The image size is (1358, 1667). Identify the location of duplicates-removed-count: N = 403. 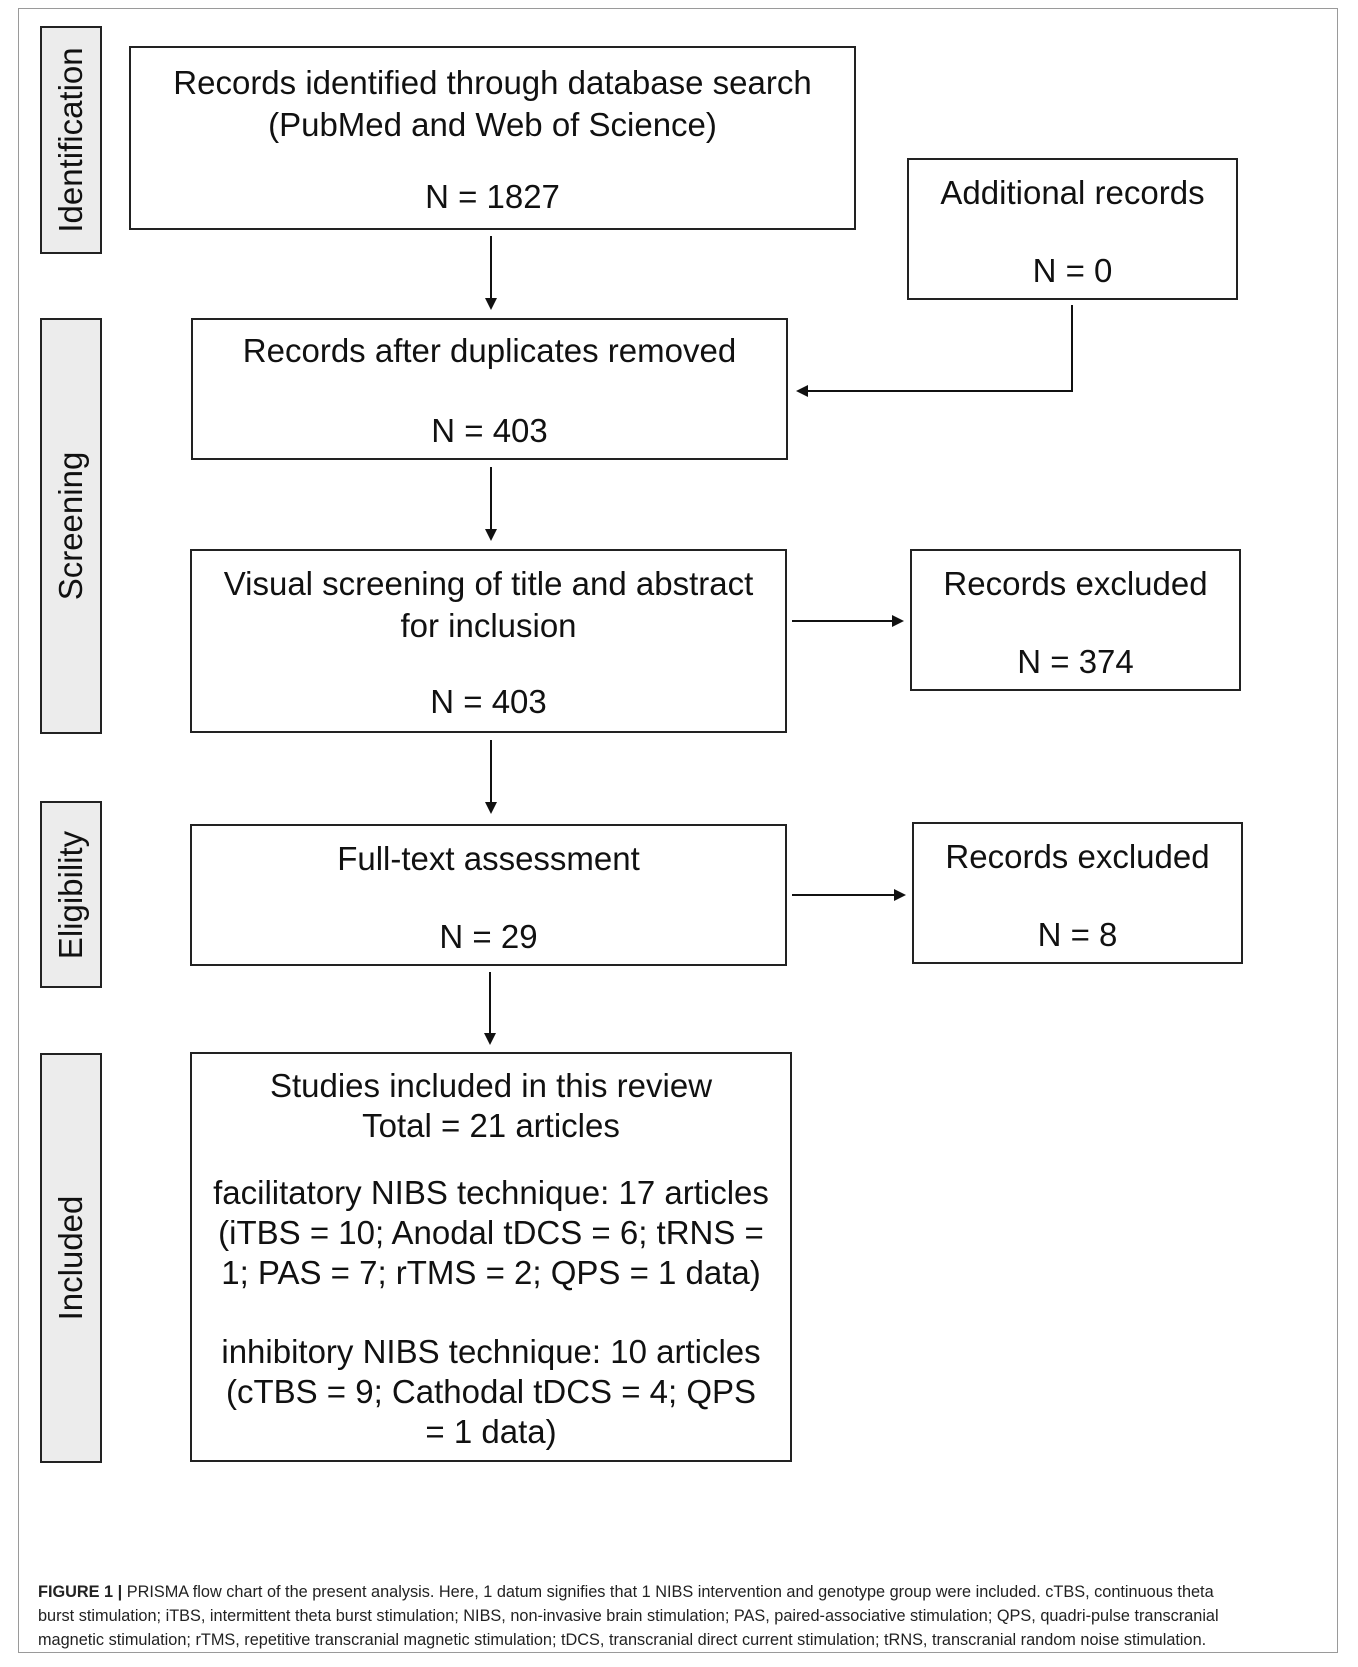
(489, 430).